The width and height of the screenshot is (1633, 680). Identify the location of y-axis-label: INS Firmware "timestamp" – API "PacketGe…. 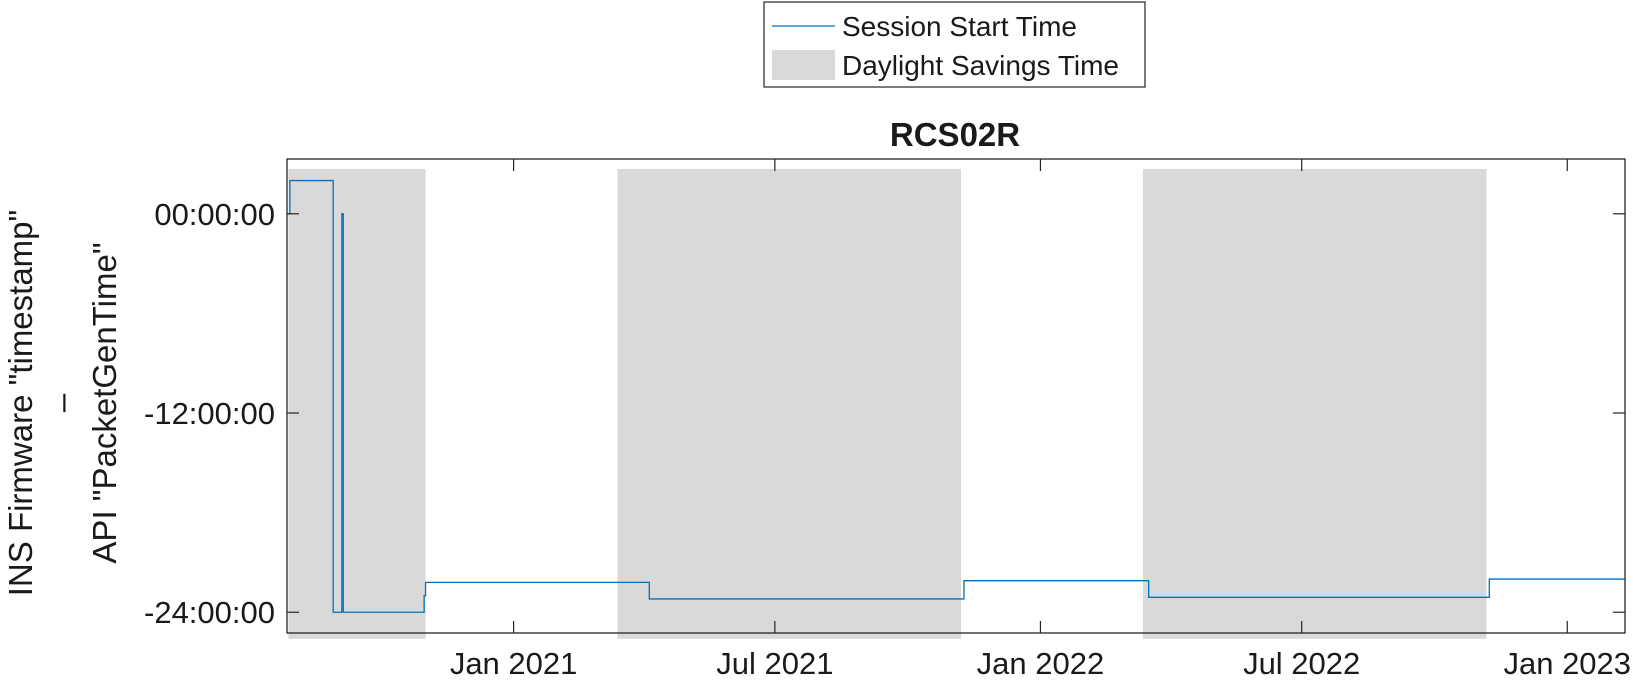
(62, 403).